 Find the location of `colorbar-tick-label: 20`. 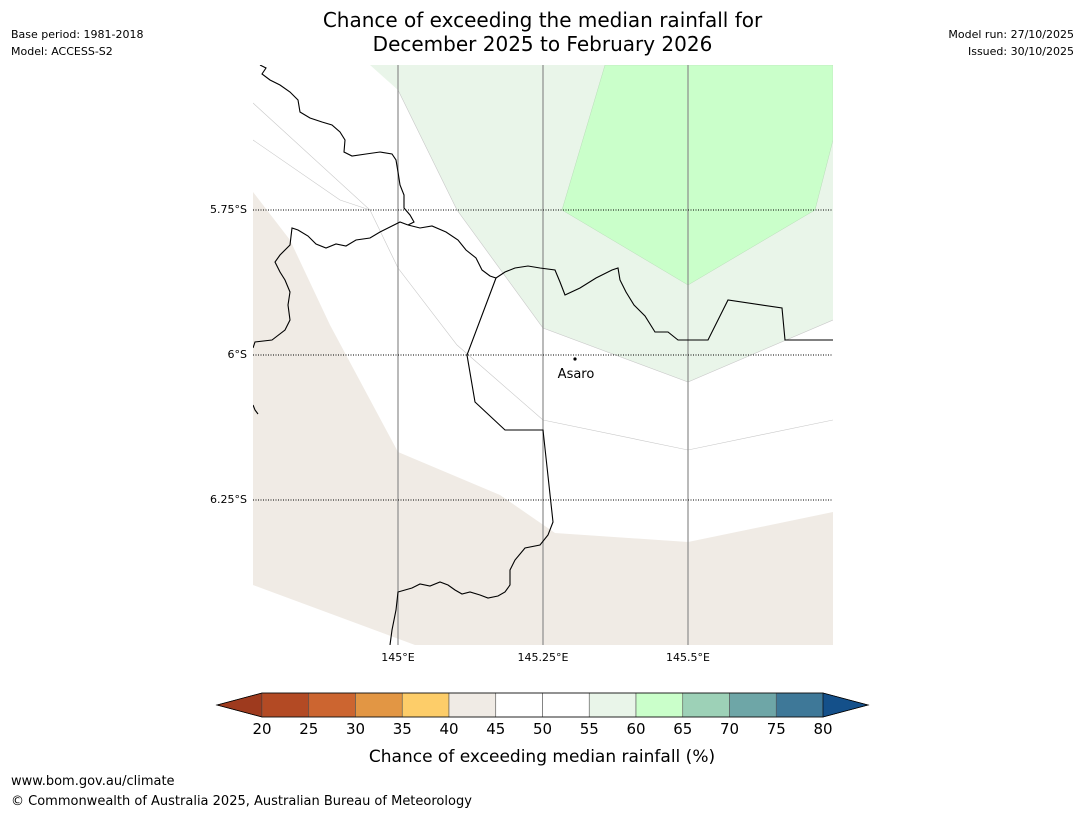

colorbar-tick-label: 20 is located at coordinates (261, 729).